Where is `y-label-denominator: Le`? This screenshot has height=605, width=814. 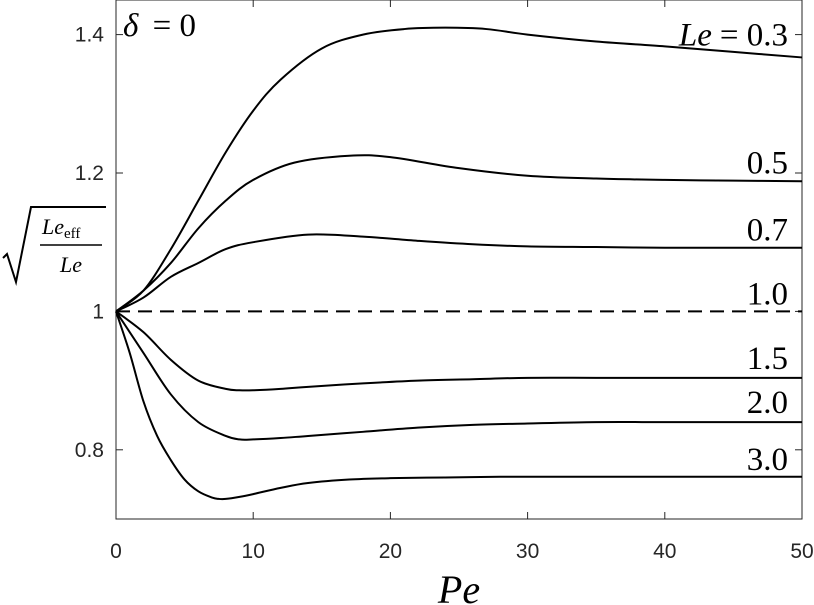
y-label-denominator: Le is located at coordinates (70, 264).